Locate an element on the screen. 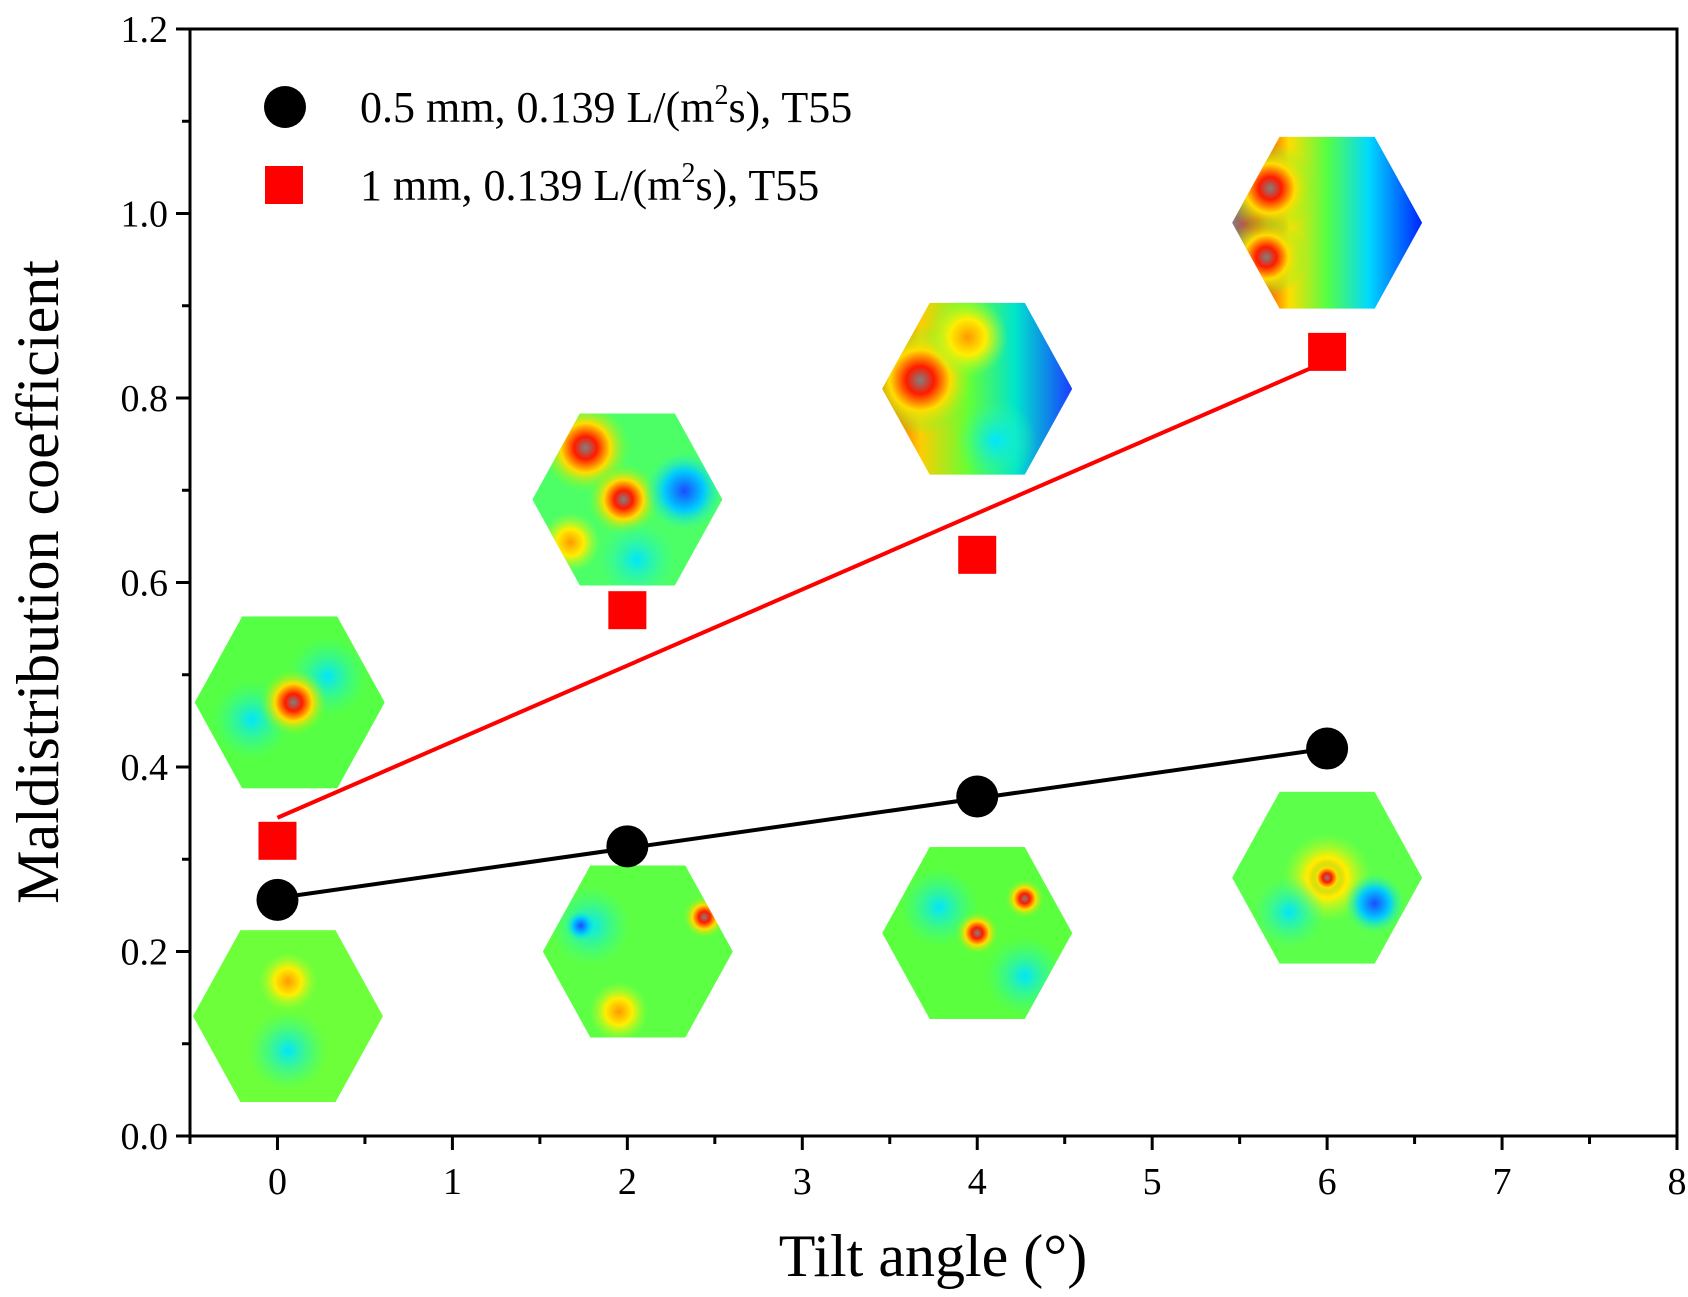  x-tick-label: 5 is located at coordinates (1152, 1182).